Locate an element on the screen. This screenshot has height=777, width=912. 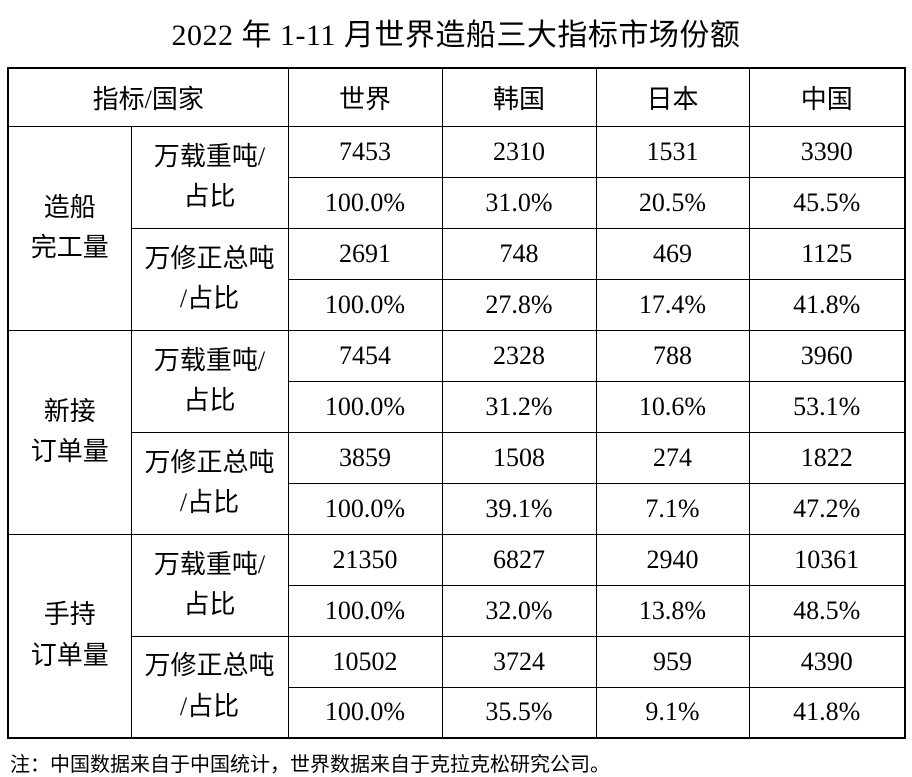
table-row: 100.0% 35.5% 9.1% 41.8% is located at coordinates (457, 712).